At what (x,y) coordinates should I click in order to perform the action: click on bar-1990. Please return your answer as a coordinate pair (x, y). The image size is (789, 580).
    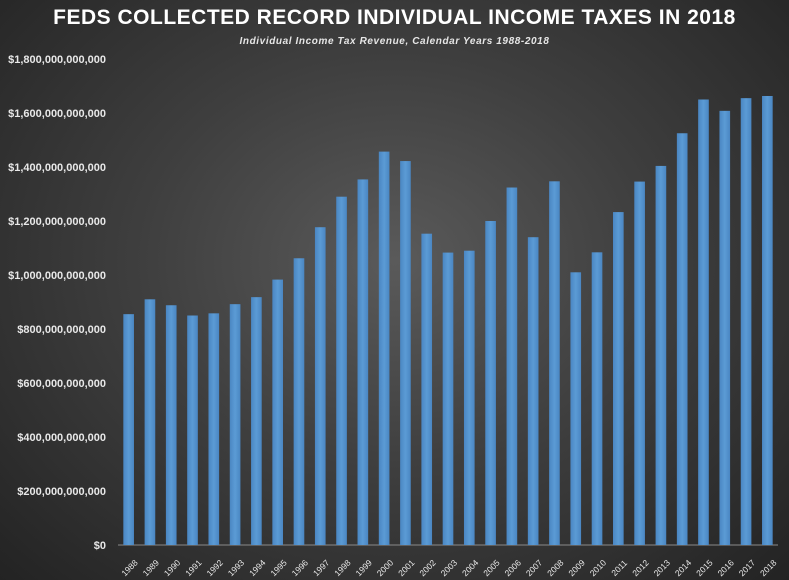
    Looking at the image, I should click on (171, 425).